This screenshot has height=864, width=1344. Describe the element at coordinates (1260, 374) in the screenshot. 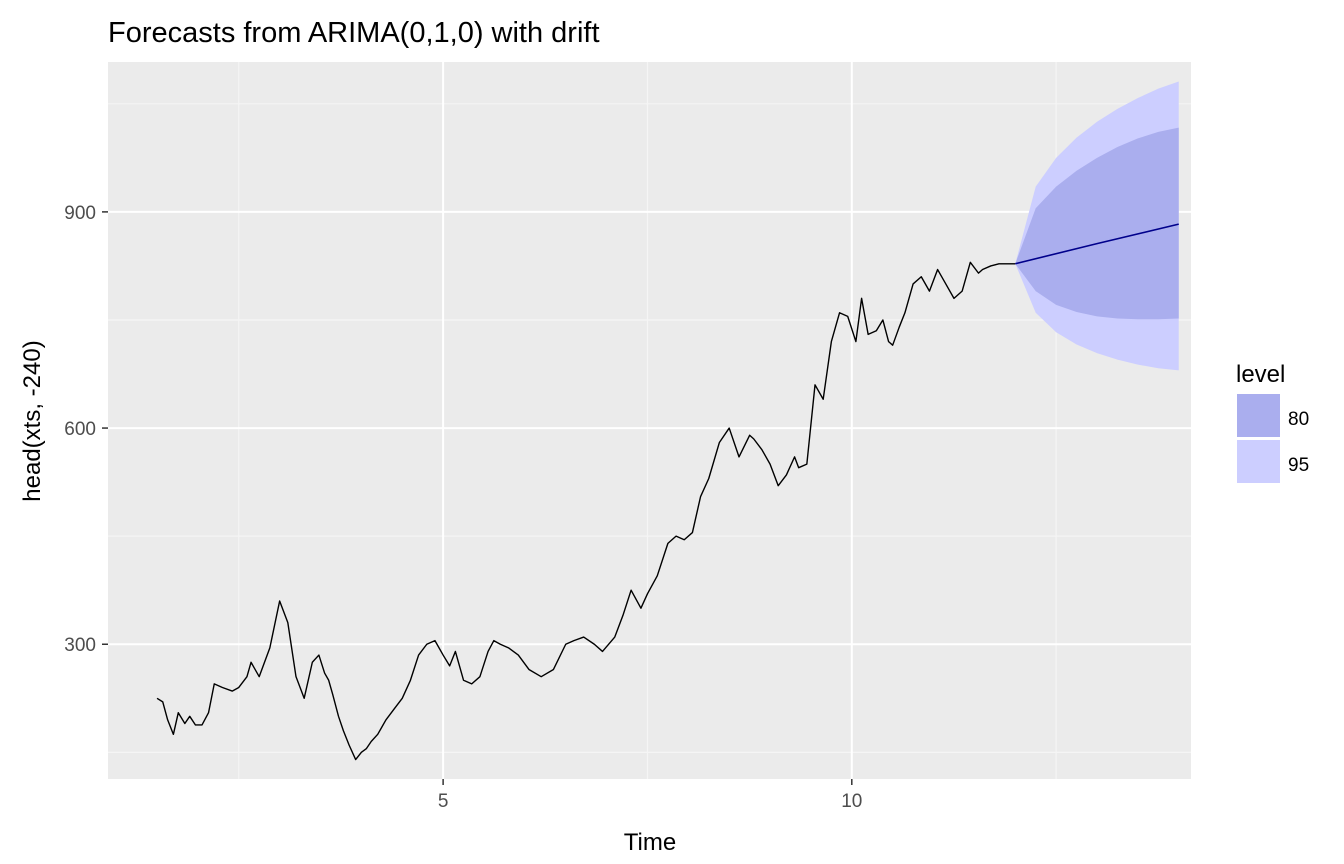

I see `legend-title: level` at that location.